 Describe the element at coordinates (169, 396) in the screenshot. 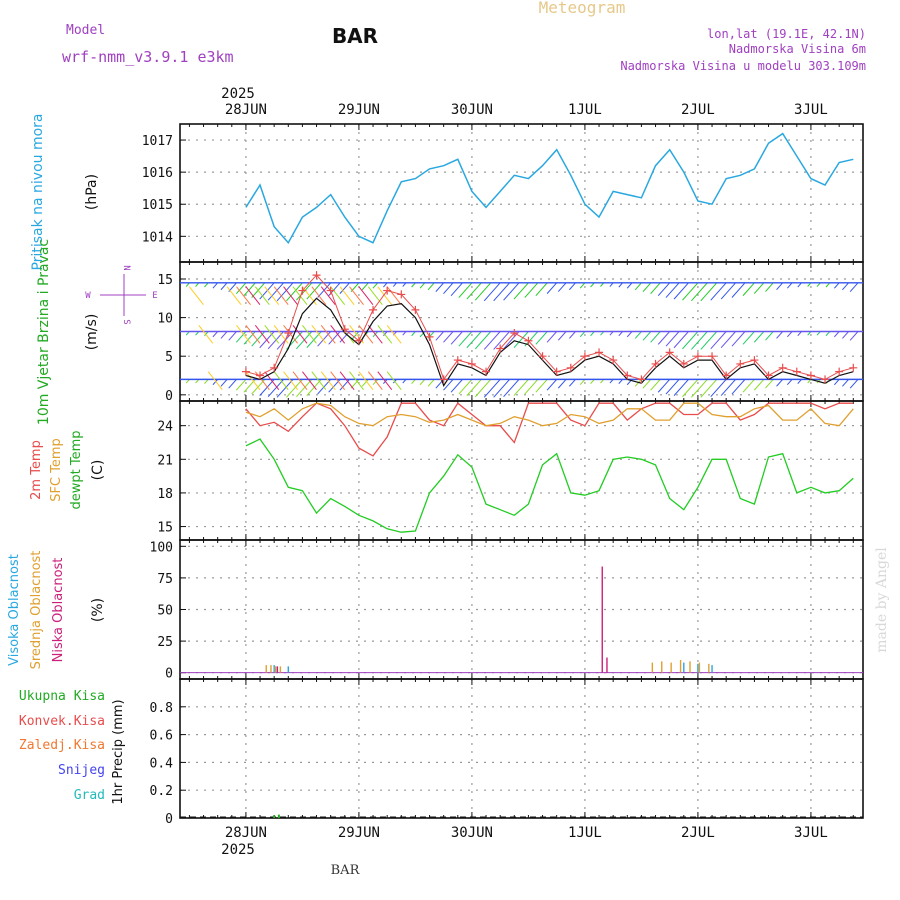

I see `wind-ytick-label: 0` at that location.